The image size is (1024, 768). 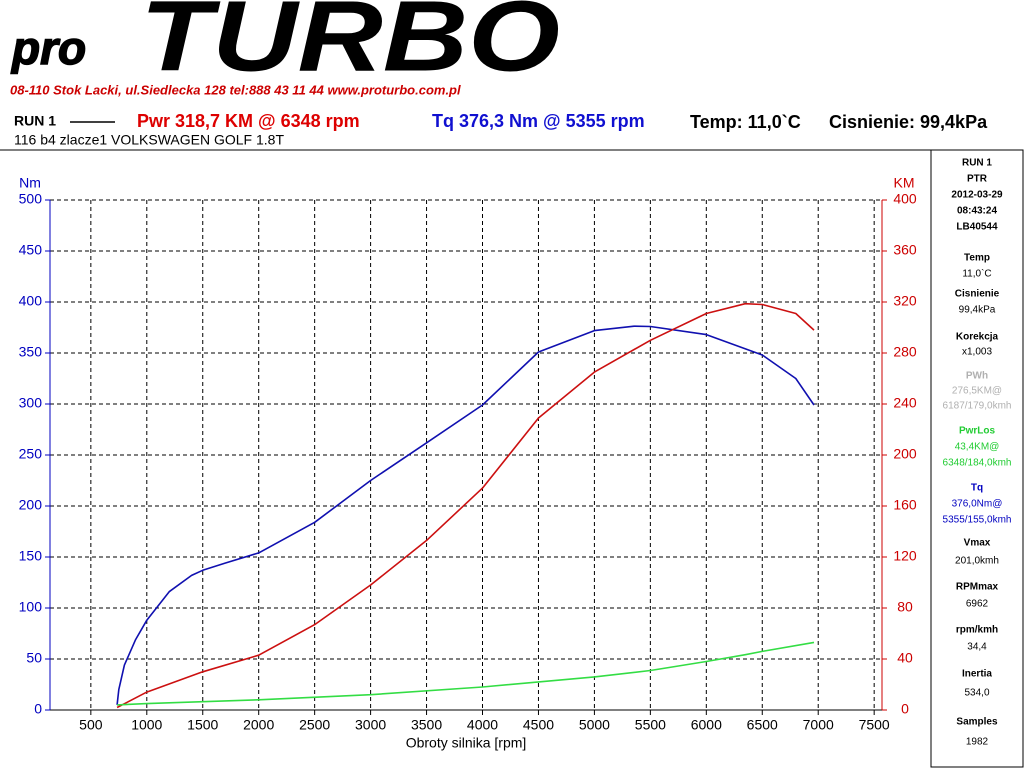 I want to click on y2-tick-label: 0, so click(x=905, y=709).